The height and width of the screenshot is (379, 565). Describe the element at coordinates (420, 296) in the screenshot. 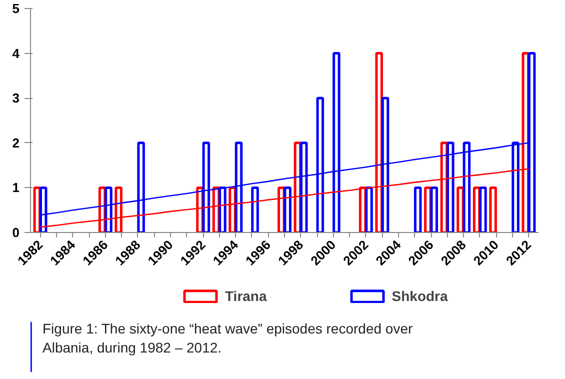

I see `legend-label: Shkodra` at that location.